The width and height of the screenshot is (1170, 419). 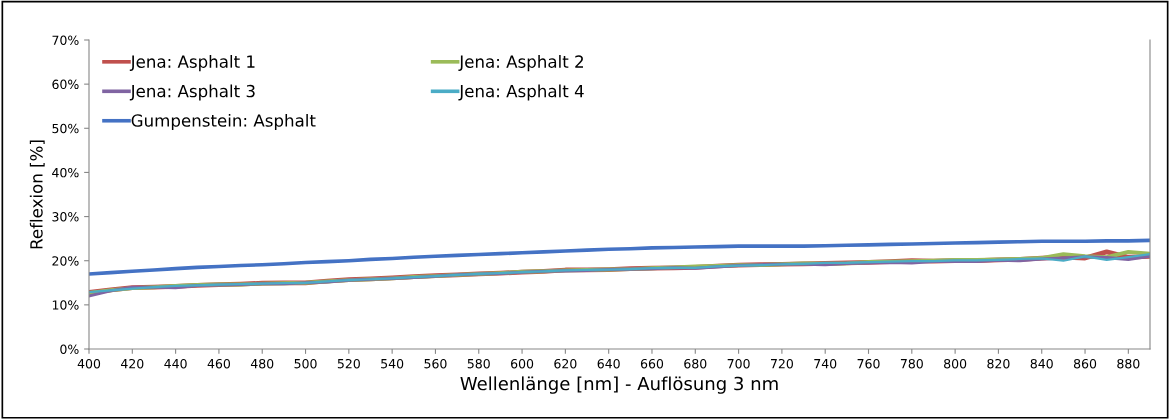 What do you see at coordinates (565, 363) in the screenshot?
I see `x-tick-label: 620` at bounding box center [565, 363].